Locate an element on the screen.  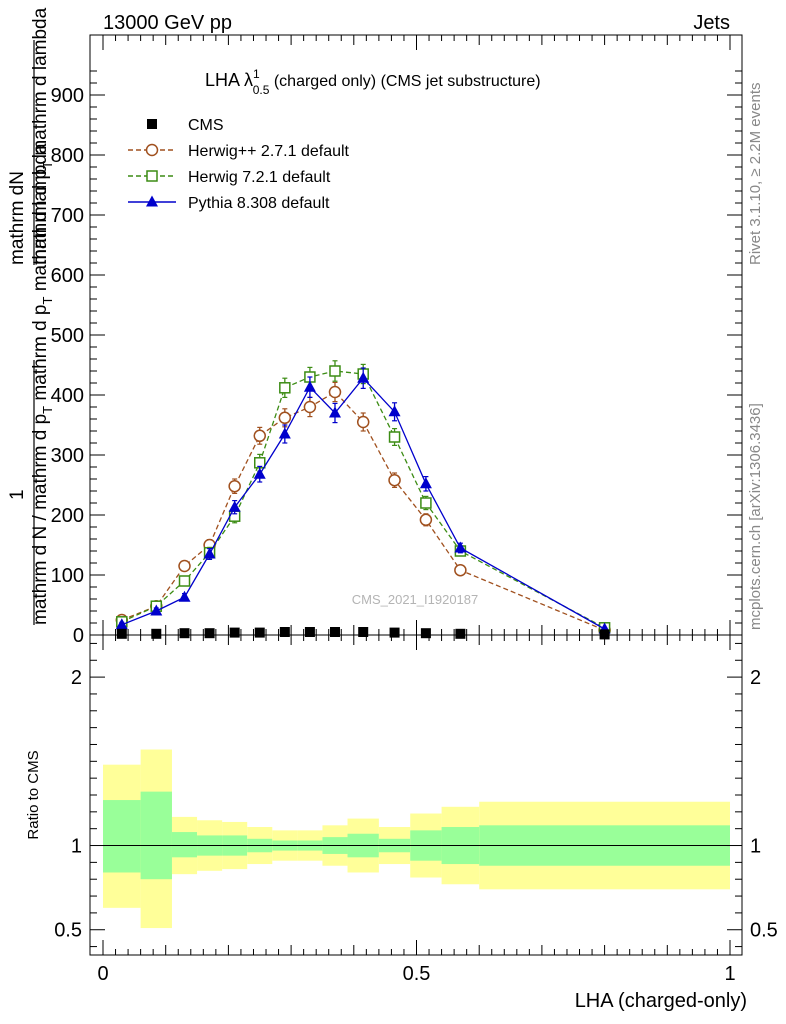
legend-entry: Herwig 7.2.1 default is located at coordinates (229, 177).